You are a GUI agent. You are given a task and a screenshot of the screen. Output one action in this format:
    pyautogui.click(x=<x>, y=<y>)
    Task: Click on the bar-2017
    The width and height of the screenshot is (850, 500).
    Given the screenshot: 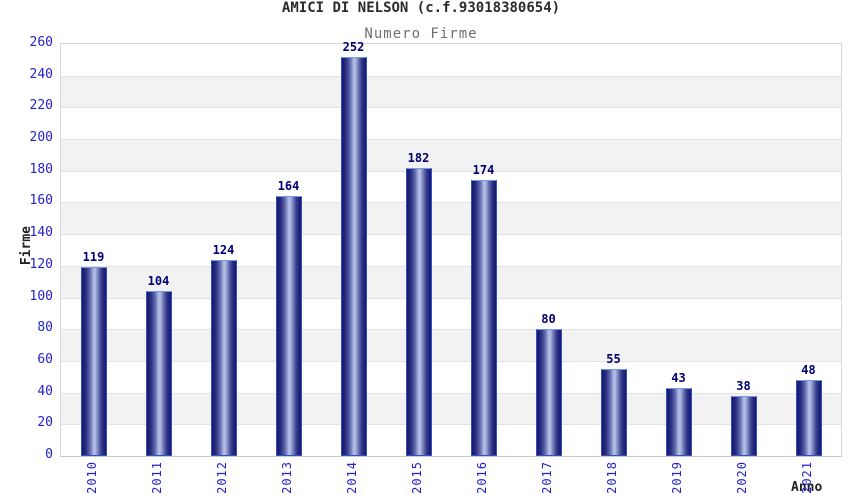 What is the action you would take?
    pyautogui.click(x=548, y=392)
    